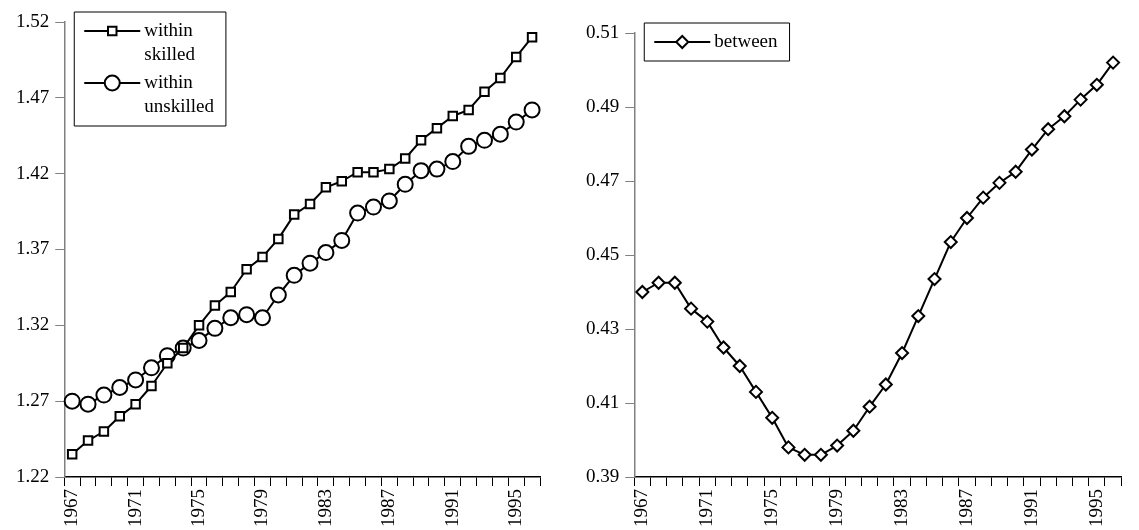 The height and width of the screenshot is (530, 1139). Describe the element at coordinates (324, 508) in the screenshot. I see `x-tick-label: 1983` at that location.